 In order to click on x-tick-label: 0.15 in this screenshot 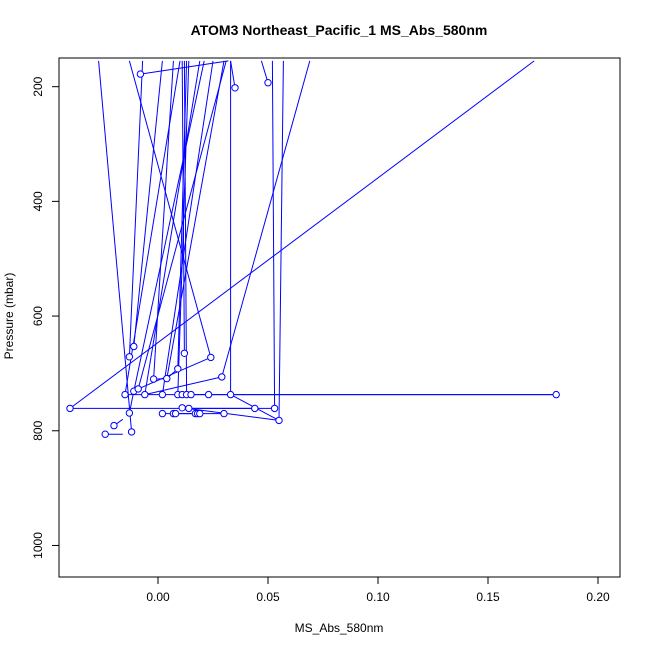, I will do `click(488, 597)`.